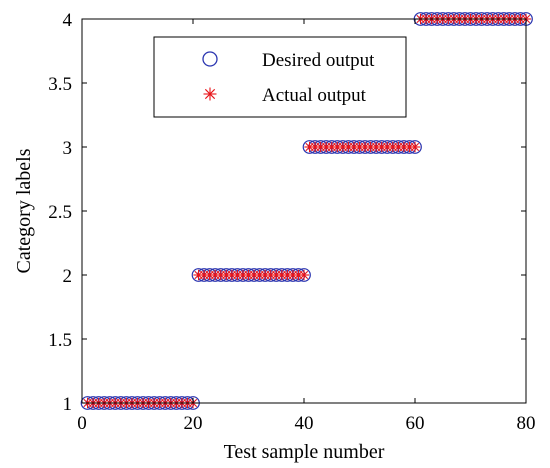 The width and height of the screenshot is (550, 468). Describe the element at coordinates (193, 423) in the screenshot. I see `x-tick-label: 20` at that location.